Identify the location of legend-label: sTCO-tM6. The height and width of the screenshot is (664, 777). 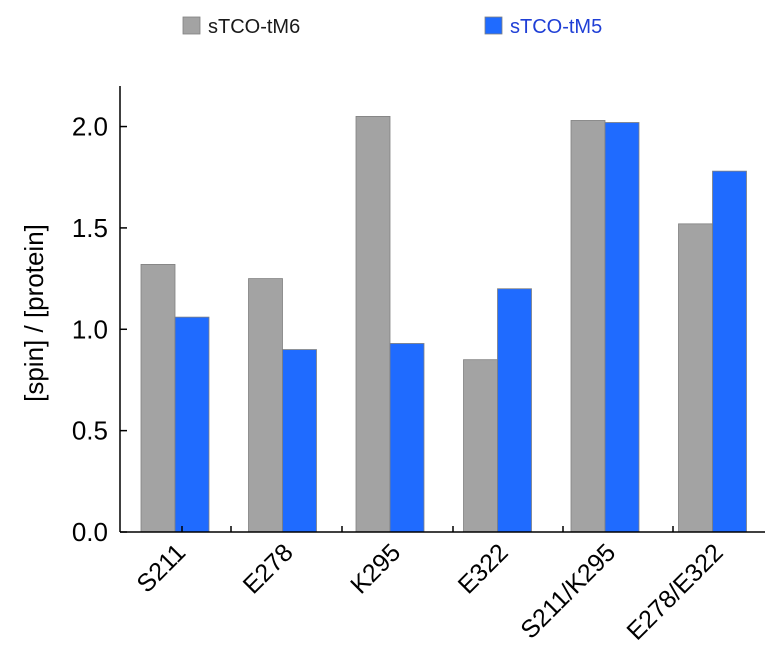
(254, 27).